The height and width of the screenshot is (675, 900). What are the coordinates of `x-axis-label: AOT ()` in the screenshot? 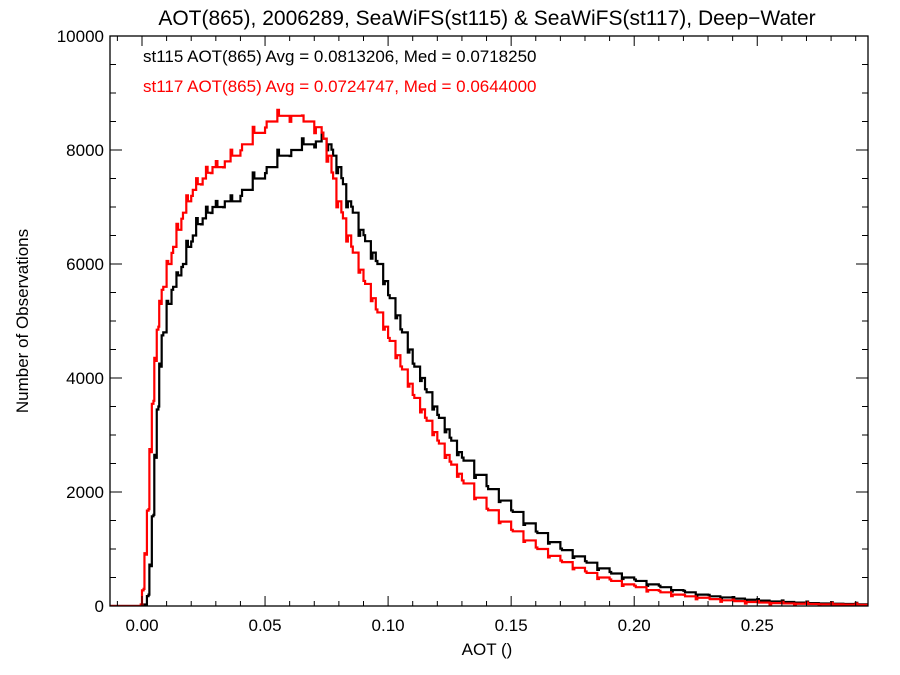 It's located at (487, 649).